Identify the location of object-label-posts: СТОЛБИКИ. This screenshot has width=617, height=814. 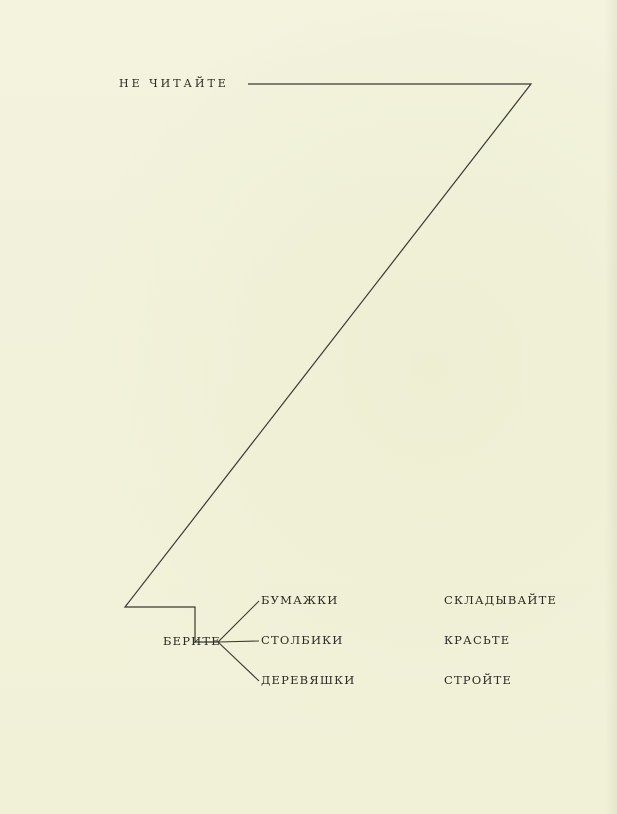
(302, 640).